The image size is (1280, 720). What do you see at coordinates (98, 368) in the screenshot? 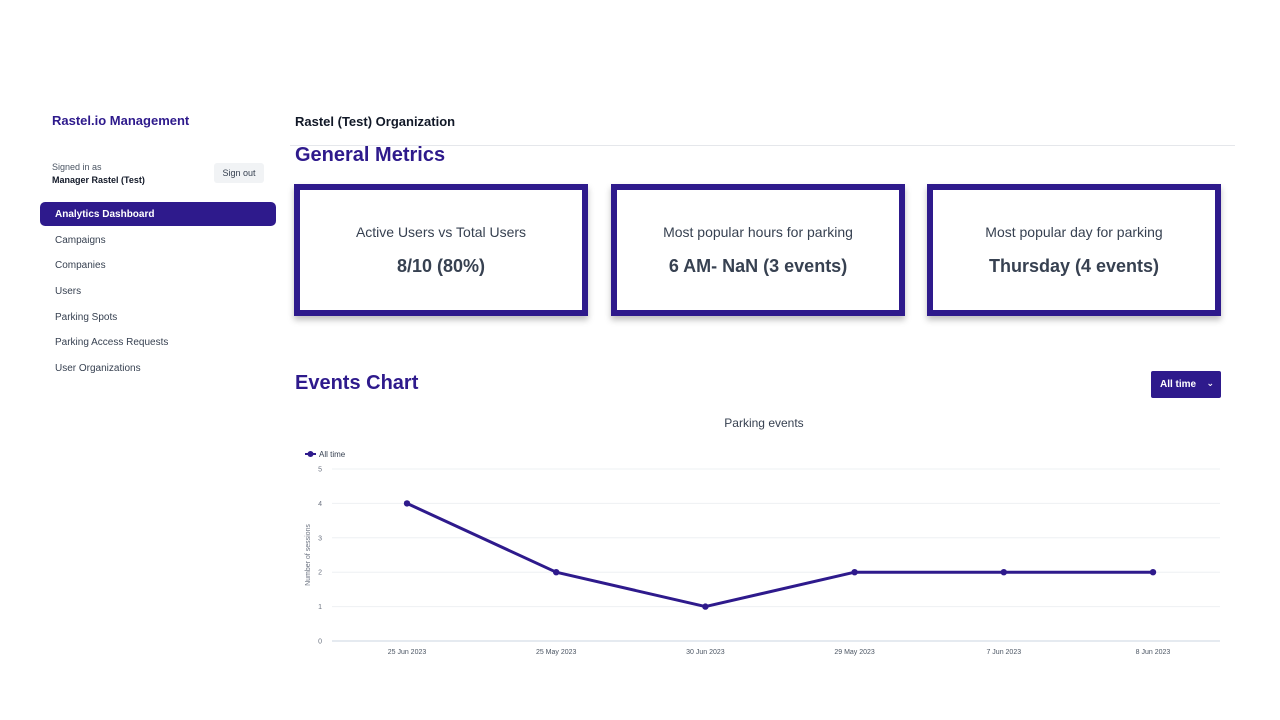
I see `sidebar-item-user-organizations: User Organizations` at bounding box center [98, 368].